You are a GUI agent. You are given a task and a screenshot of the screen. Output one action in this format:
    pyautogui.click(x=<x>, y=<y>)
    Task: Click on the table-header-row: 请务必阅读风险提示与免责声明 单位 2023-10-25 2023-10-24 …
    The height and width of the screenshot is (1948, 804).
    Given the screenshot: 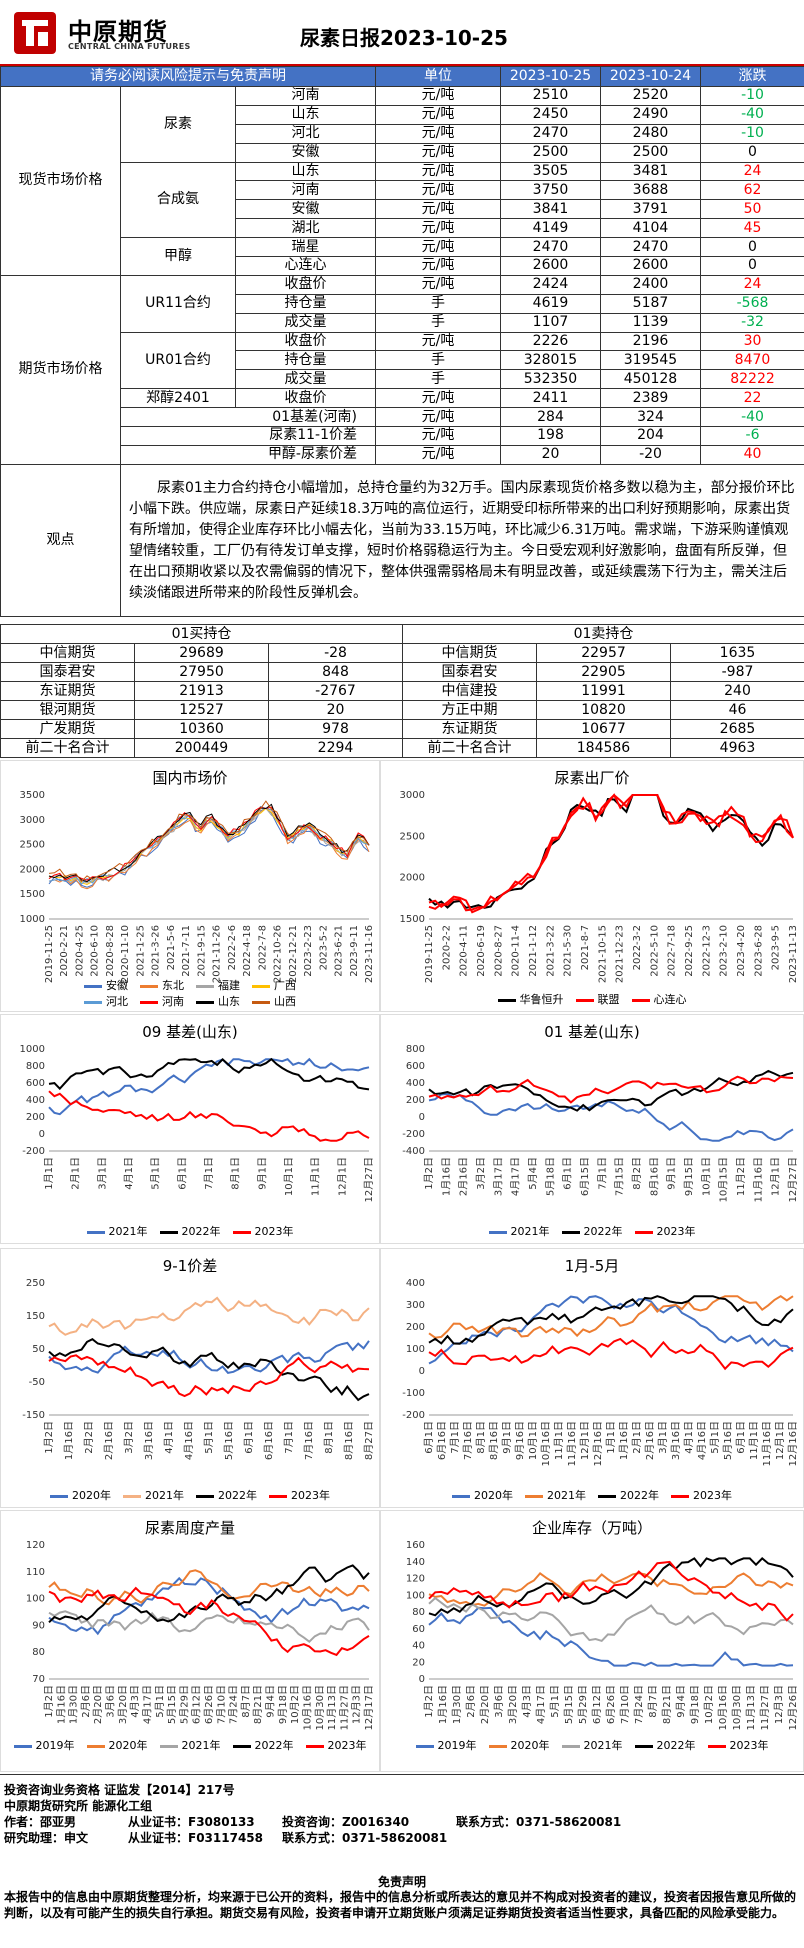 What is the action you would take?
    pyautogui.click(x=402, y=76)
    